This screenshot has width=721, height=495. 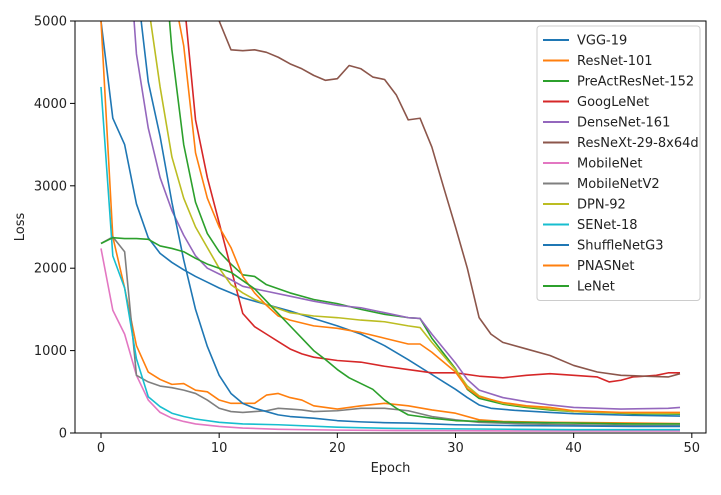 What do you see at coordinates (618, 184) in the screenshot?
I see `legend-label: MobileNetV2` at bounding box center [618, 184].